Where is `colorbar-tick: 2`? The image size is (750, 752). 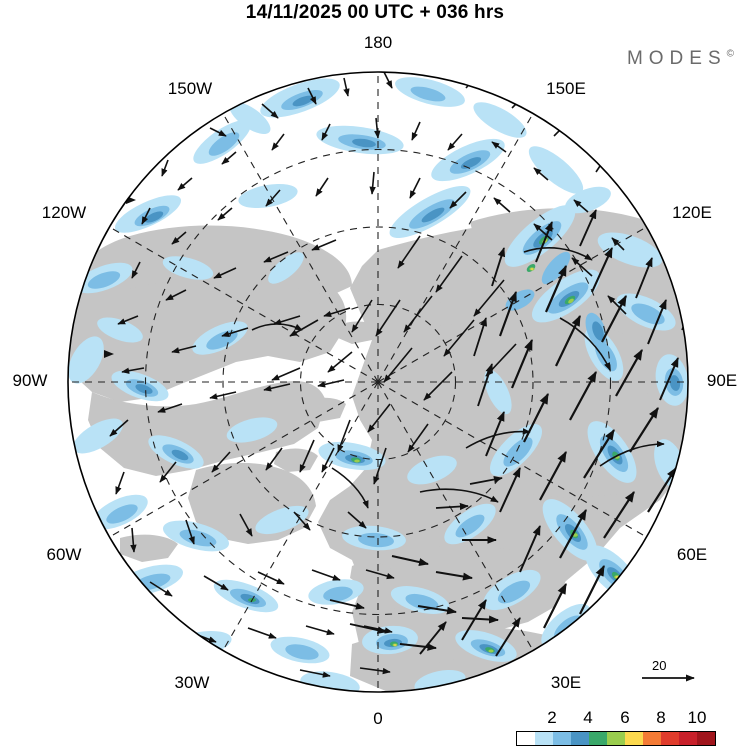 colorbar-tick: 2 is located at coordinates (552, 717).